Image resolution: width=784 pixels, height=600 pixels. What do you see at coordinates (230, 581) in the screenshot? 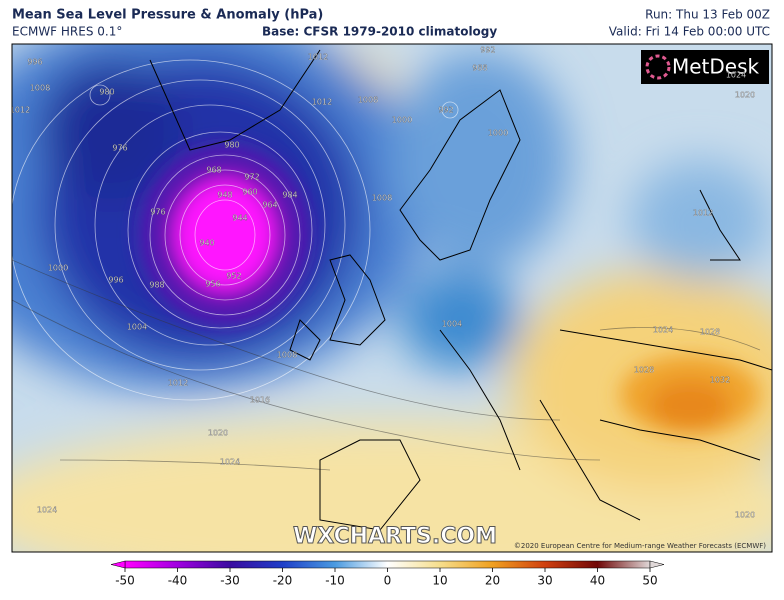
I see `colorbar-tick-label: -30` at bounding box center [230, 581].